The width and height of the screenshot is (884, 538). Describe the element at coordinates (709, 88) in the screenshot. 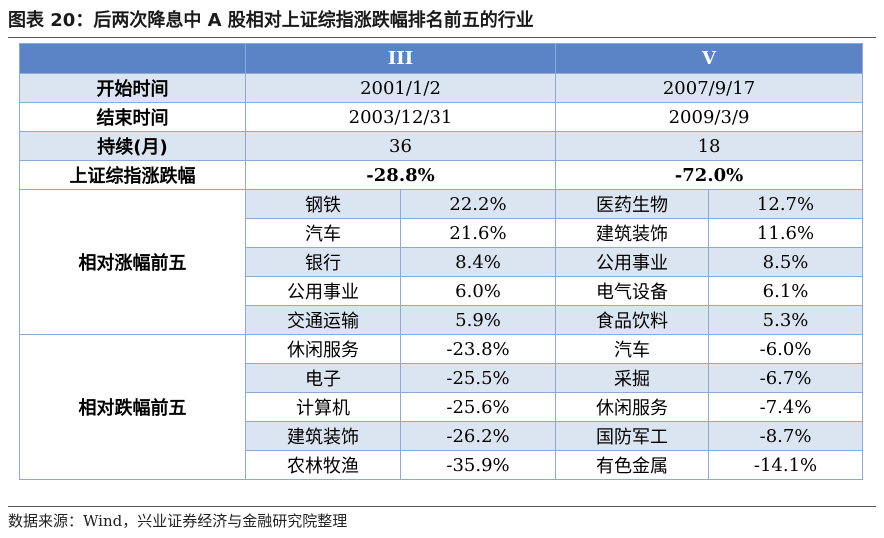

I see `cell-start-v: 2007/9/17` at that location.